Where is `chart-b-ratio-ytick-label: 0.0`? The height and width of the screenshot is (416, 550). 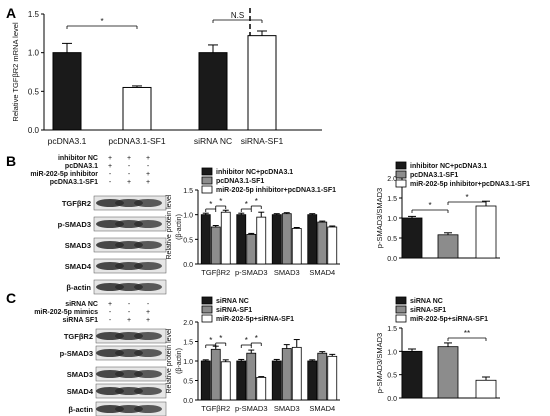 chart-b-ratio-ytick-label: 0.0 is located at coordinates (392, 259).